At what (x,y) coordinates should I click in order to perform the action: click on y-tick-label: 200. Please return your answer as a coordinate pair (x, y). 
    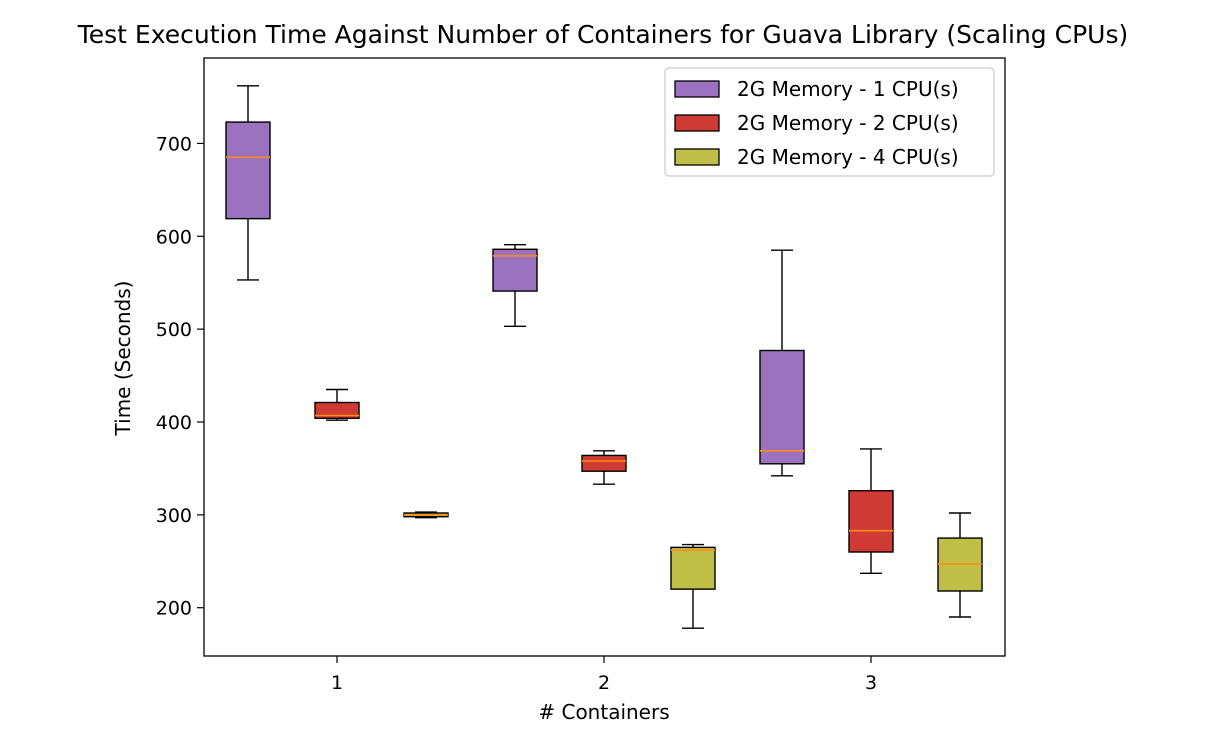
    Looking at the image, I should click on (174, 609).